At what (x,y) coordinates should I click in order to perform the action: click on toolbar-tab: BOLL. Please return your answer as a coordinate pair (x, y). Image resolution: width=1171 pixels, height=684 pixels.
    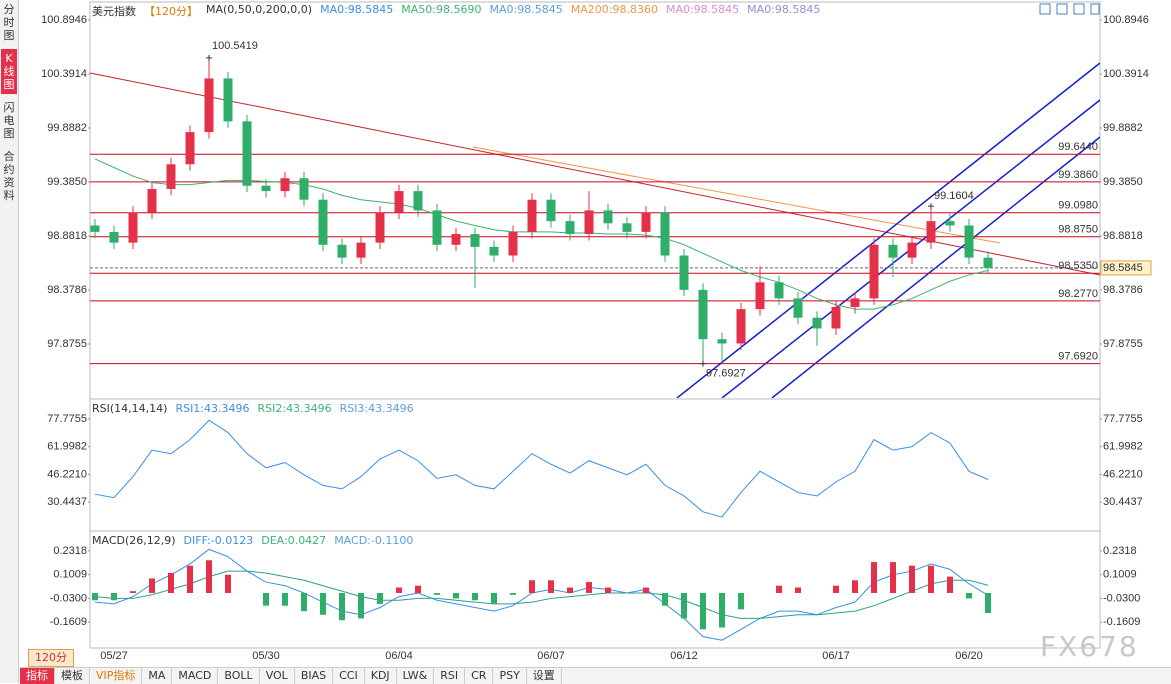
    Looking at the image, I should click on (239, 676).